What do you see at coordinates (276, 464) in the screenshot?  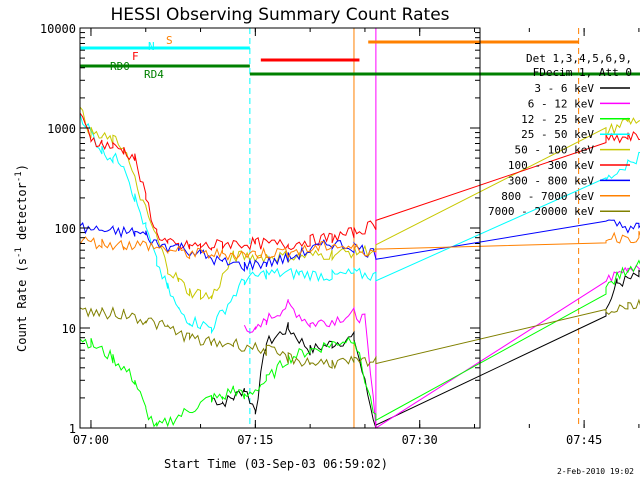 I see `x-axis-label: Start Time (03-Sep-03 06:59:02)` at bounding box center [276, 464].